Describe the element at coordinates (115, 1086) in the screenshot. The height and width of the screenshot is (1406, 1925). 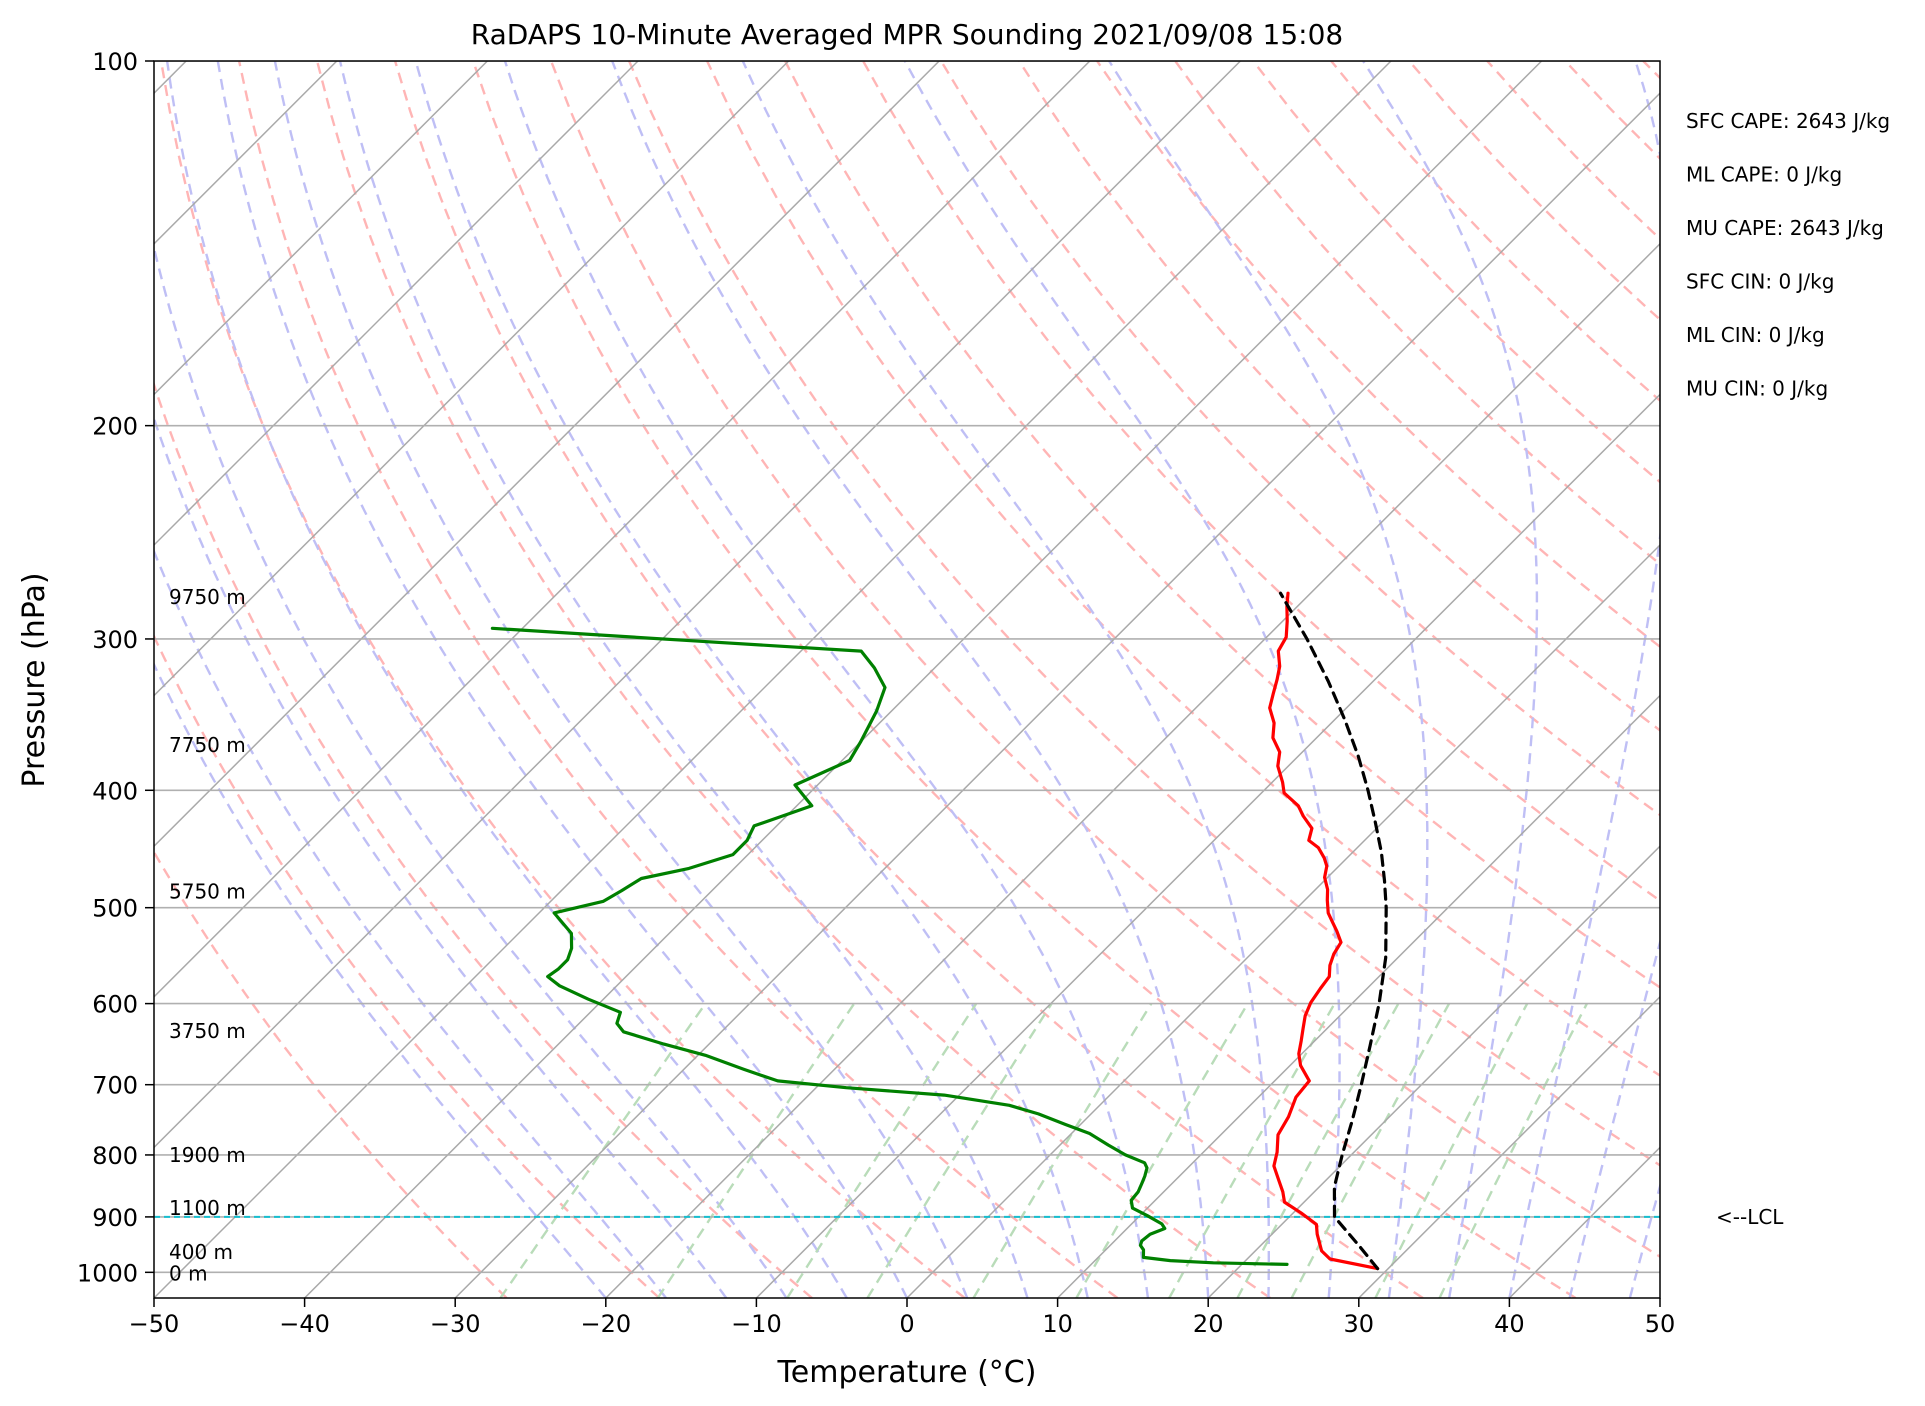
I see `y-tick-label: 700` at that location.